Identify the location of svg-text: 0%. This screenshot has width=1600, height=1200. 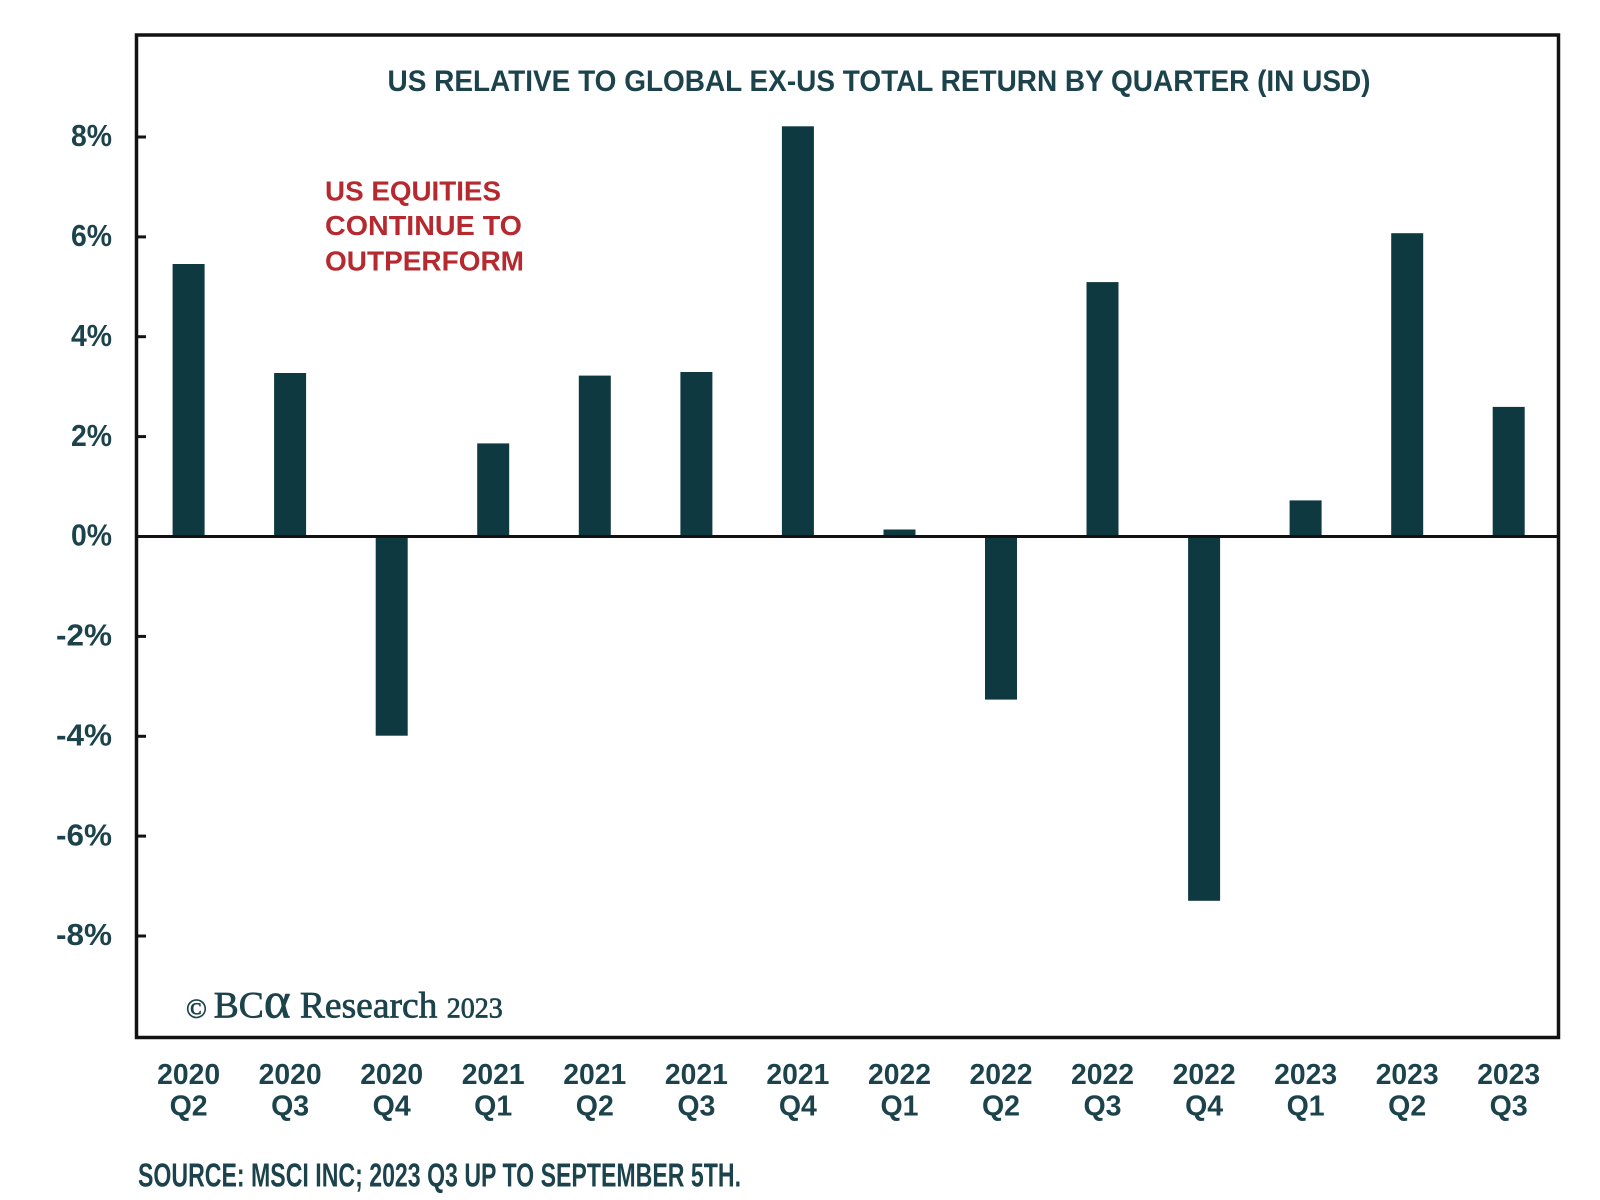
(91, 535).